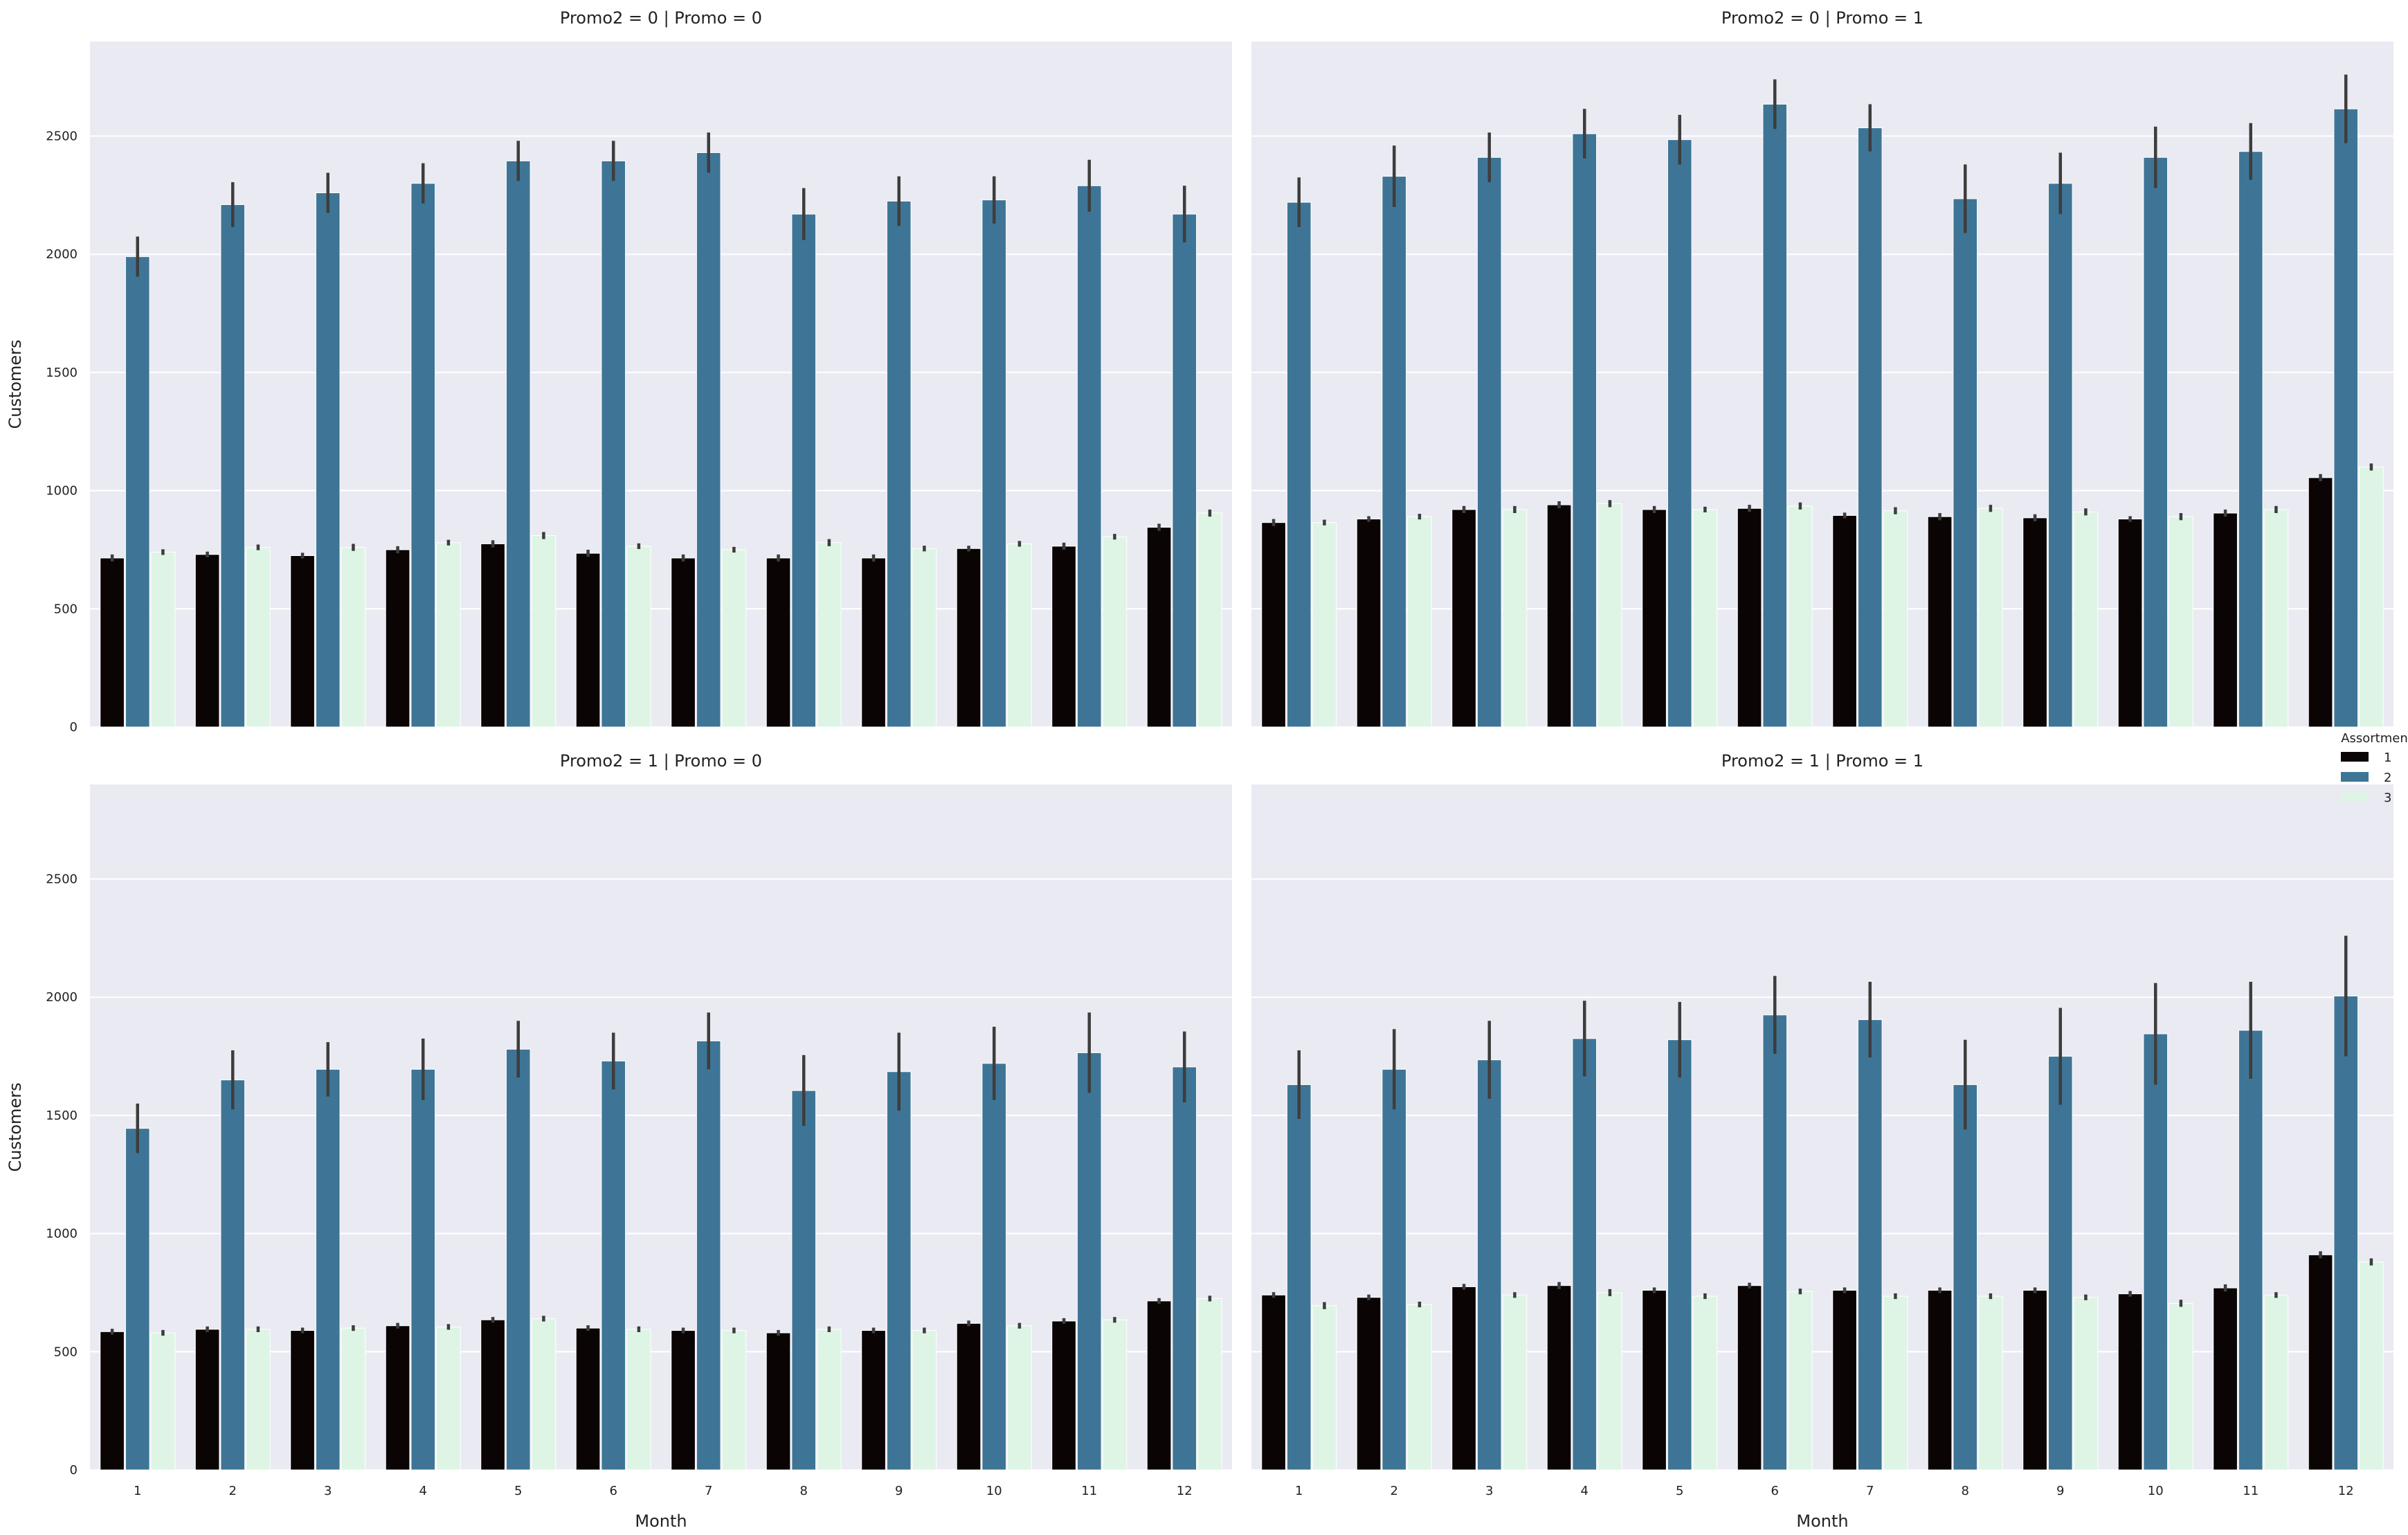  I want to click on legend-entry: 3, so click(2366, 798).